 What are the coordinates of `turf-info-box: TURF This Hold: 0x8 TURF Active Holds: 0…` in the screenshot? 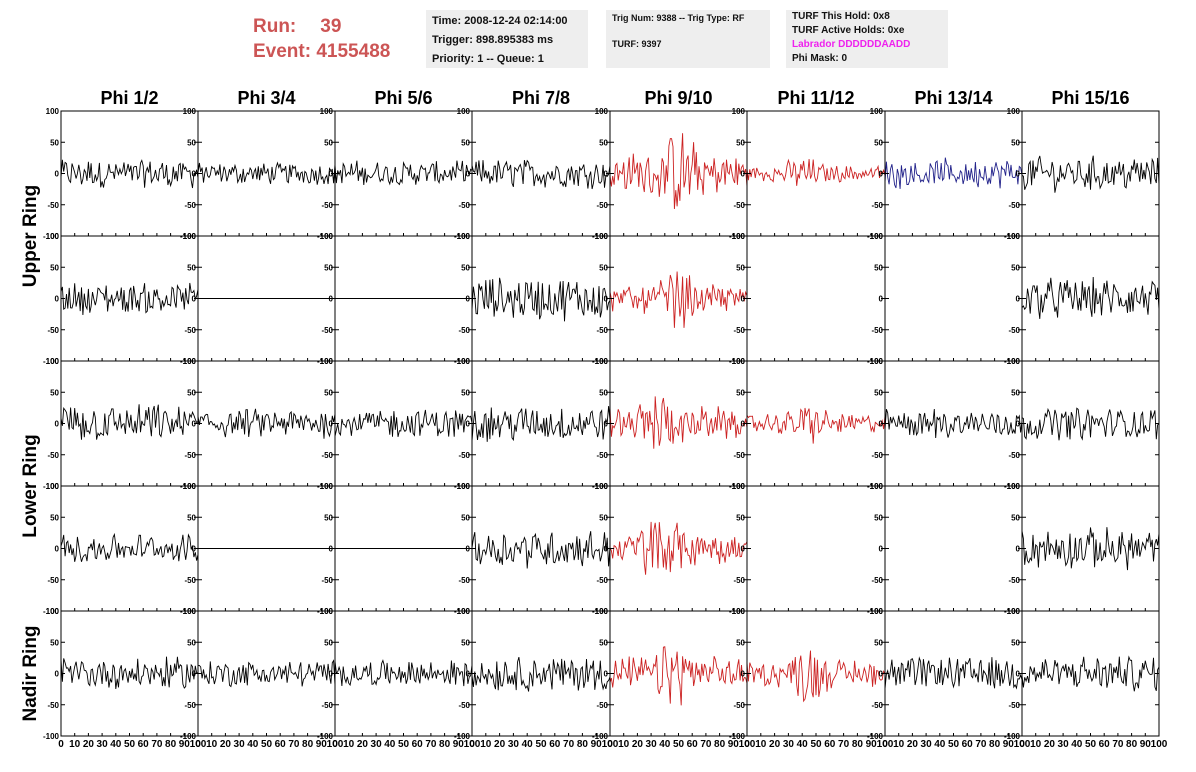 It's located at (867, 39).